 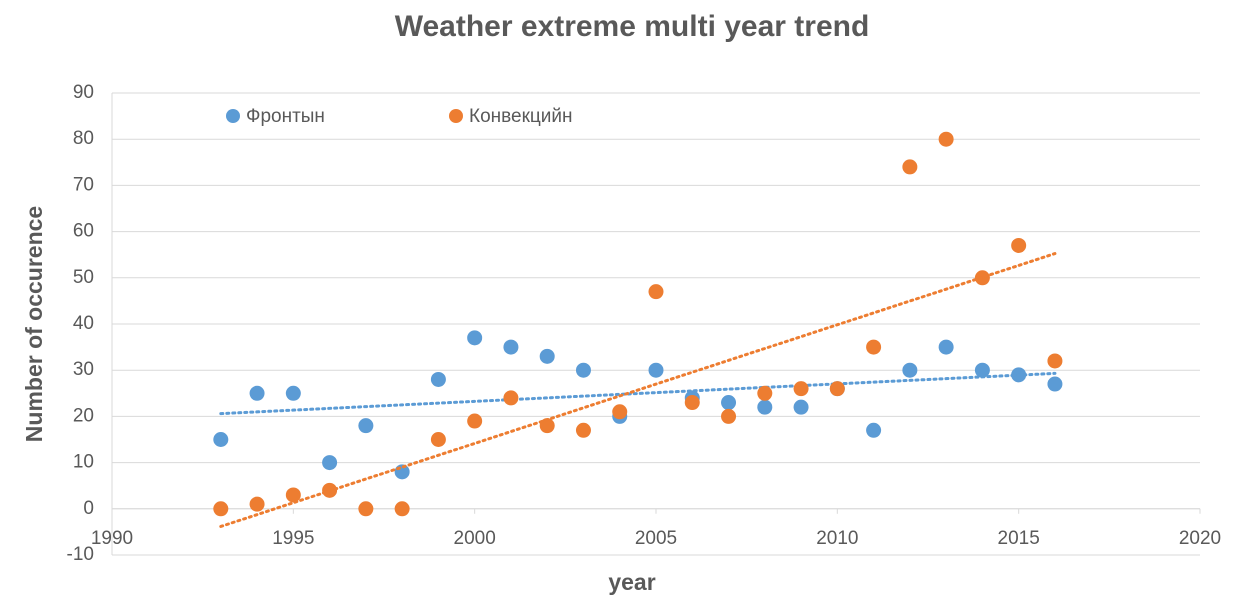 What do you see at coordinates (285, 116) in the screenshot?
I see `legend-label: Фронтын` at bounding box center [285, 116].